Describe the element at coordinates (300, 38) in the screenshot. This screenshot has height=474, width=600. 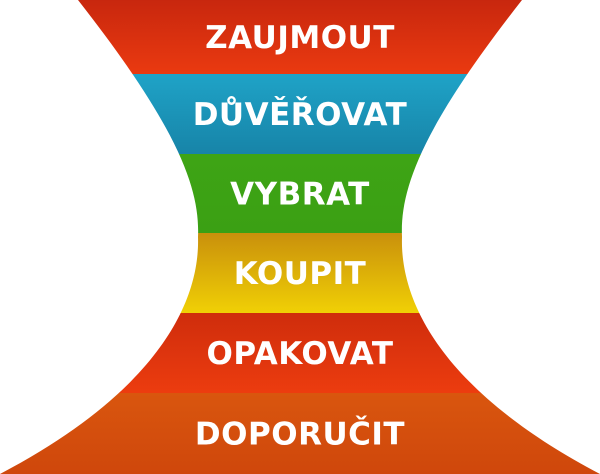
I see `stage-label-1: ZAUJMOUT` at that location.